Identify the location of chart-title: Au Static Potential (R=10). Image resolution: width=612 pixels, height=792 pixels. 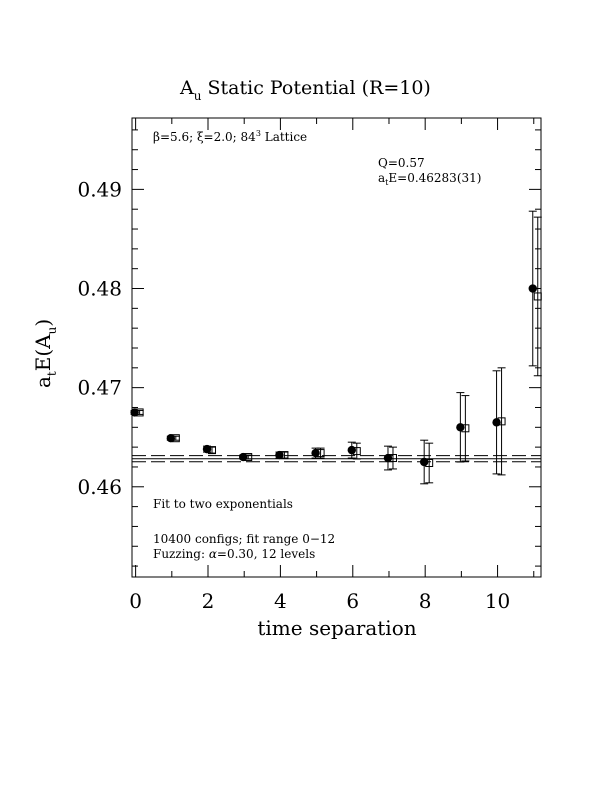
(305, 90).